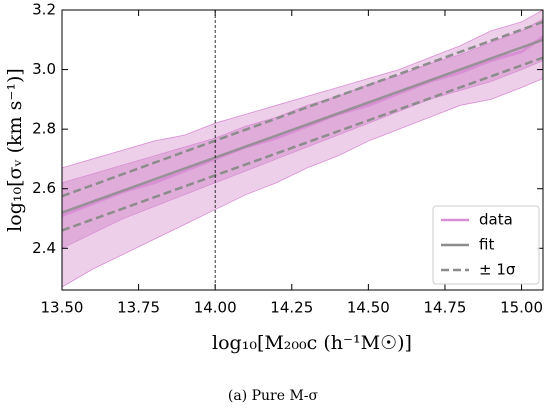 The height and width of the screenshot is (409, 546). I want to click on y-tick-label: 3.0, so click(44, 69).